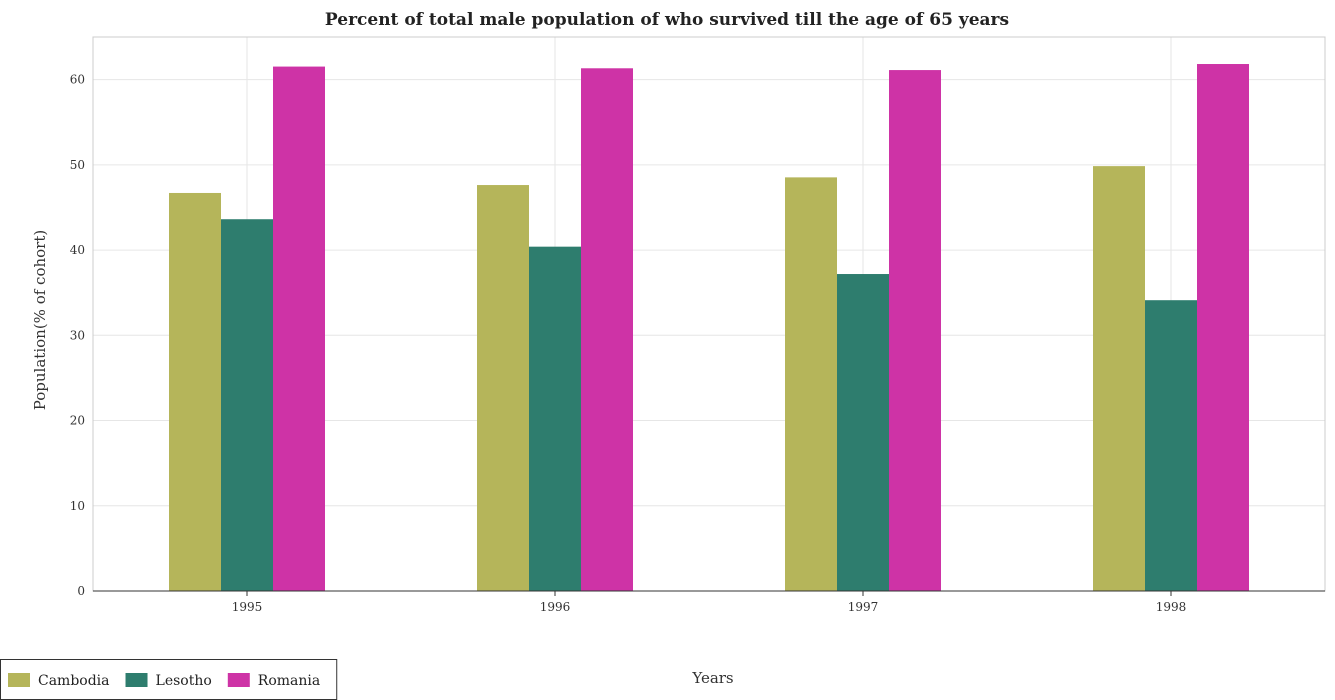 The height and width of the screenshot is (700, 1335). What do you see at coordinates (1171, 607) in the screenshot?
I see `x-tick-label: 1998` at bounding box center [1171, 607].